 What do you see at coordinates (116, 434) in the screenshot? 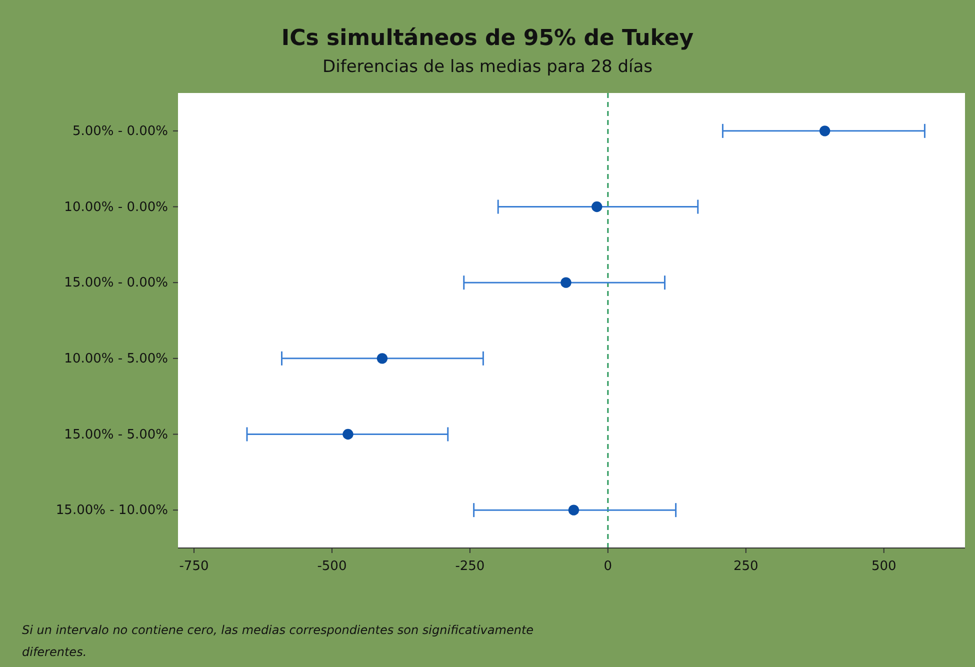
I see `y-tick-label: 15.00% - 5.00%` at bounding box center [116, 434].